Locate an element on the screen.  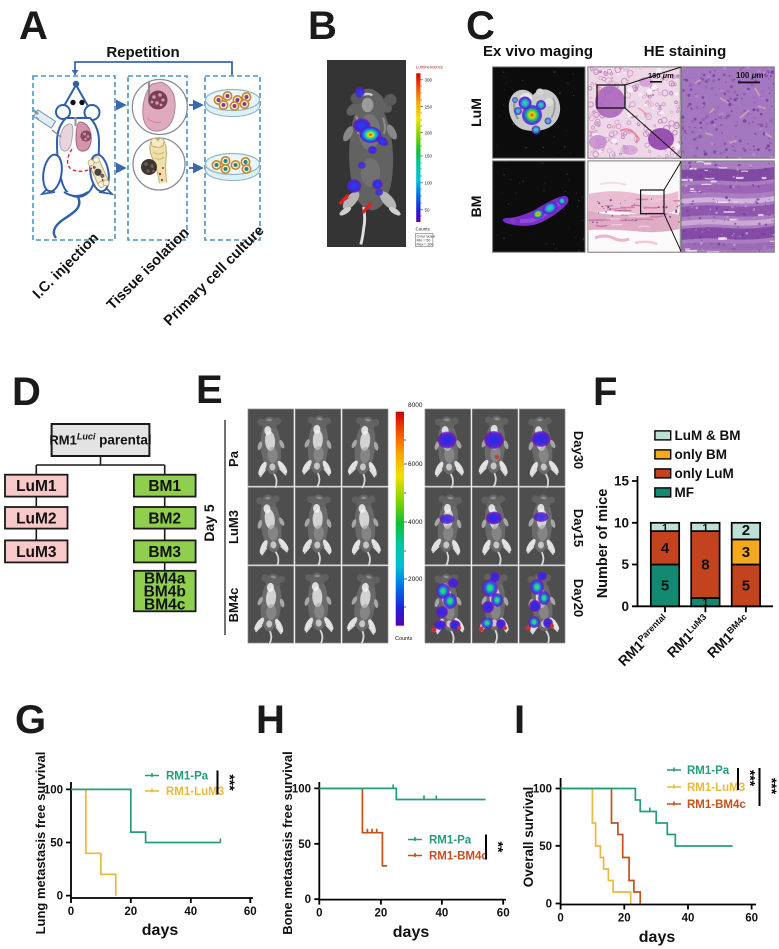
svg-text: 4000 is located at coordinates (415, 522).